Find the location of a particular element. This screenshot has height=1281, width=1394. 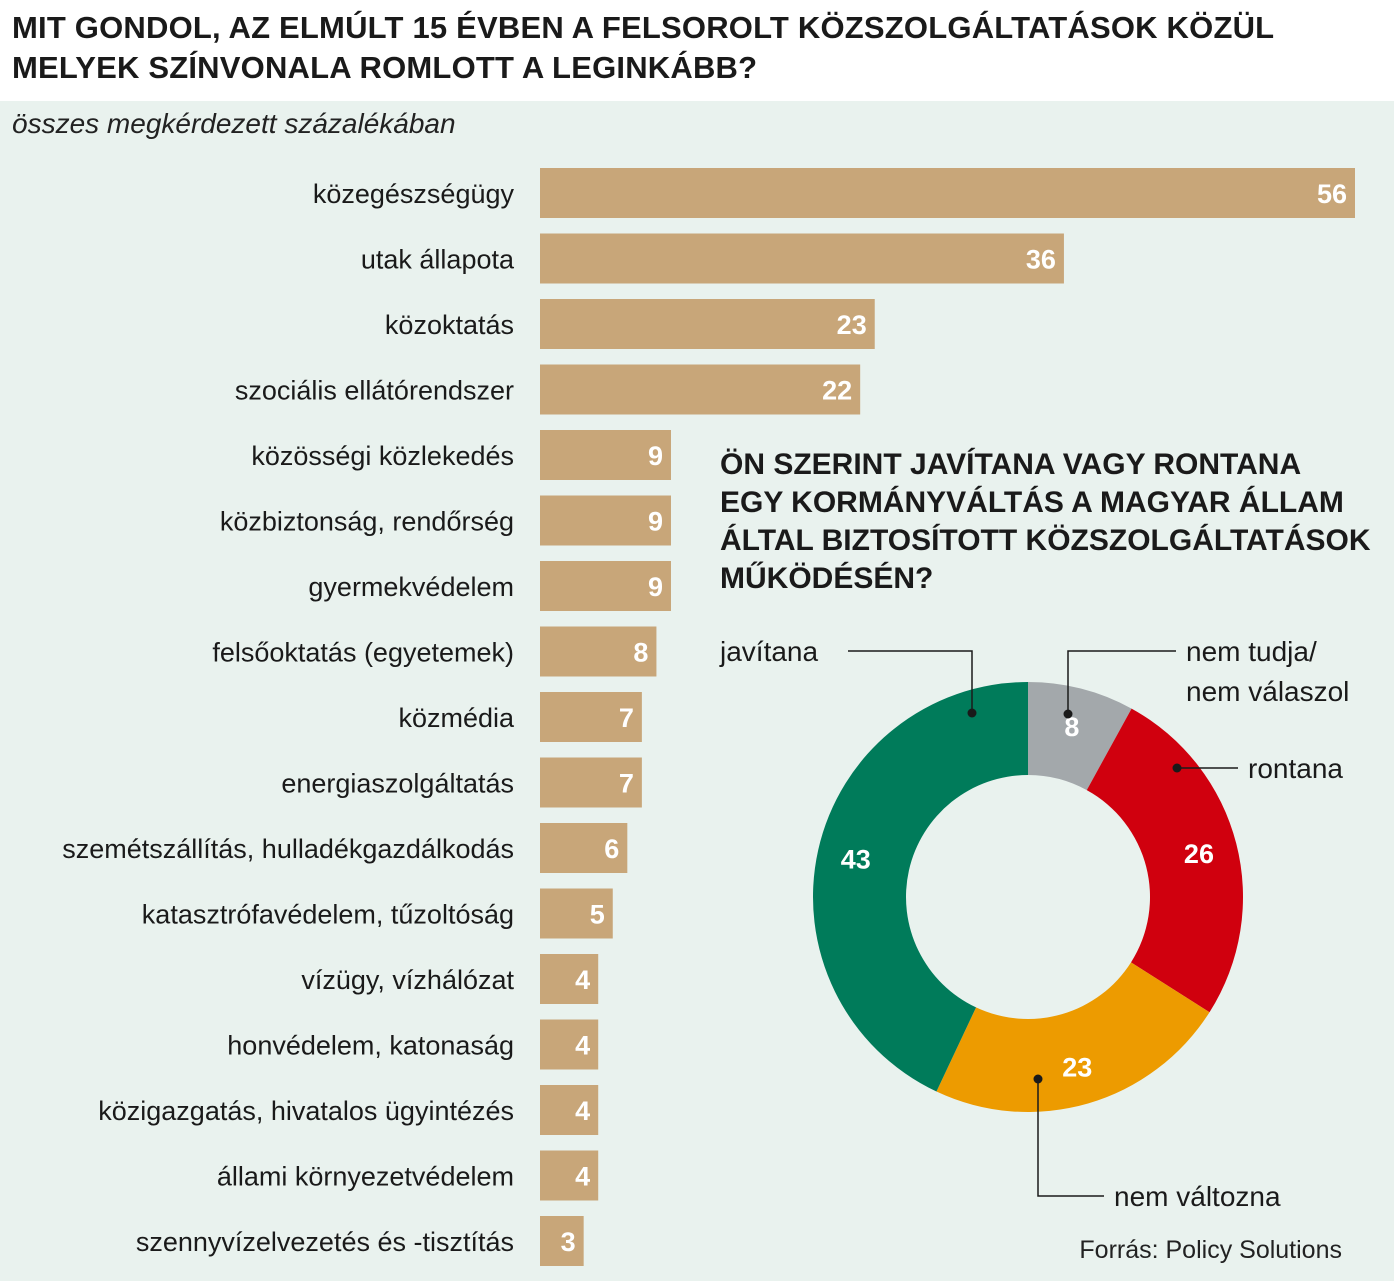

category-label: közoktatás is located at coordinates (449, 325).